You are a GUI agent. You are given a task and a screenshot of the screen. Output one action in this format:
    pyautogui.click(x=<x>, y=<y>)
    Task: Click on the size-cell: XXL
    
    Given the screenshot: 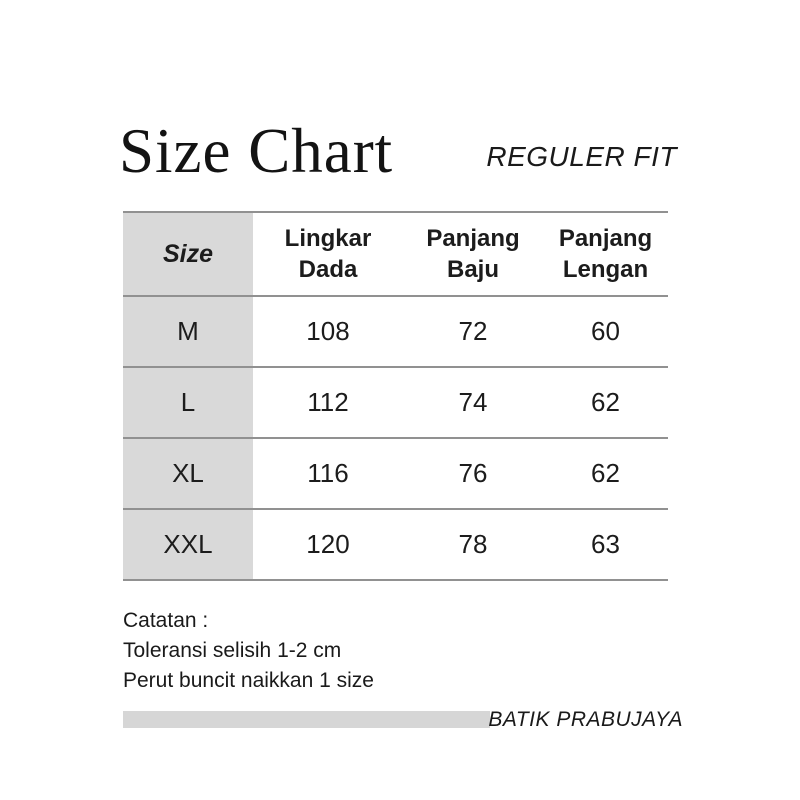 What is the action you would take?
    pyautogui.click(x=188, y=544)
    